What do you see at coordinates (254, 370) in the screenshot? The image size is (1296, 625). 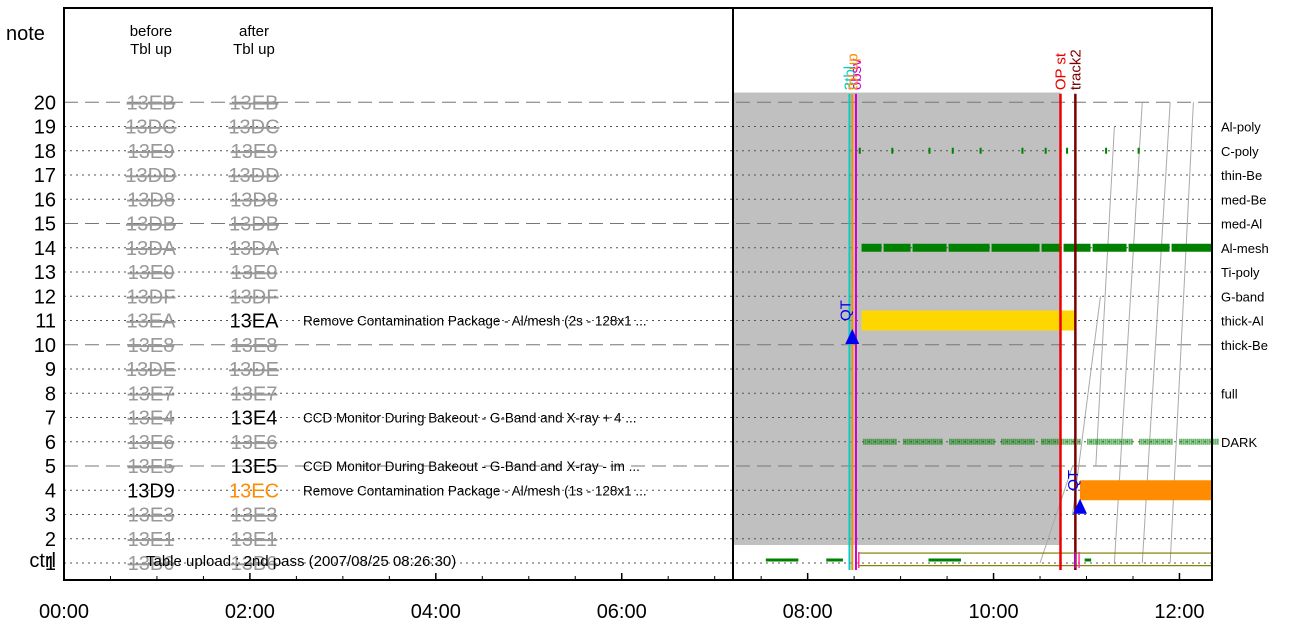 I see `after-cell-9: 13DE` at bounding box center [254, 370].